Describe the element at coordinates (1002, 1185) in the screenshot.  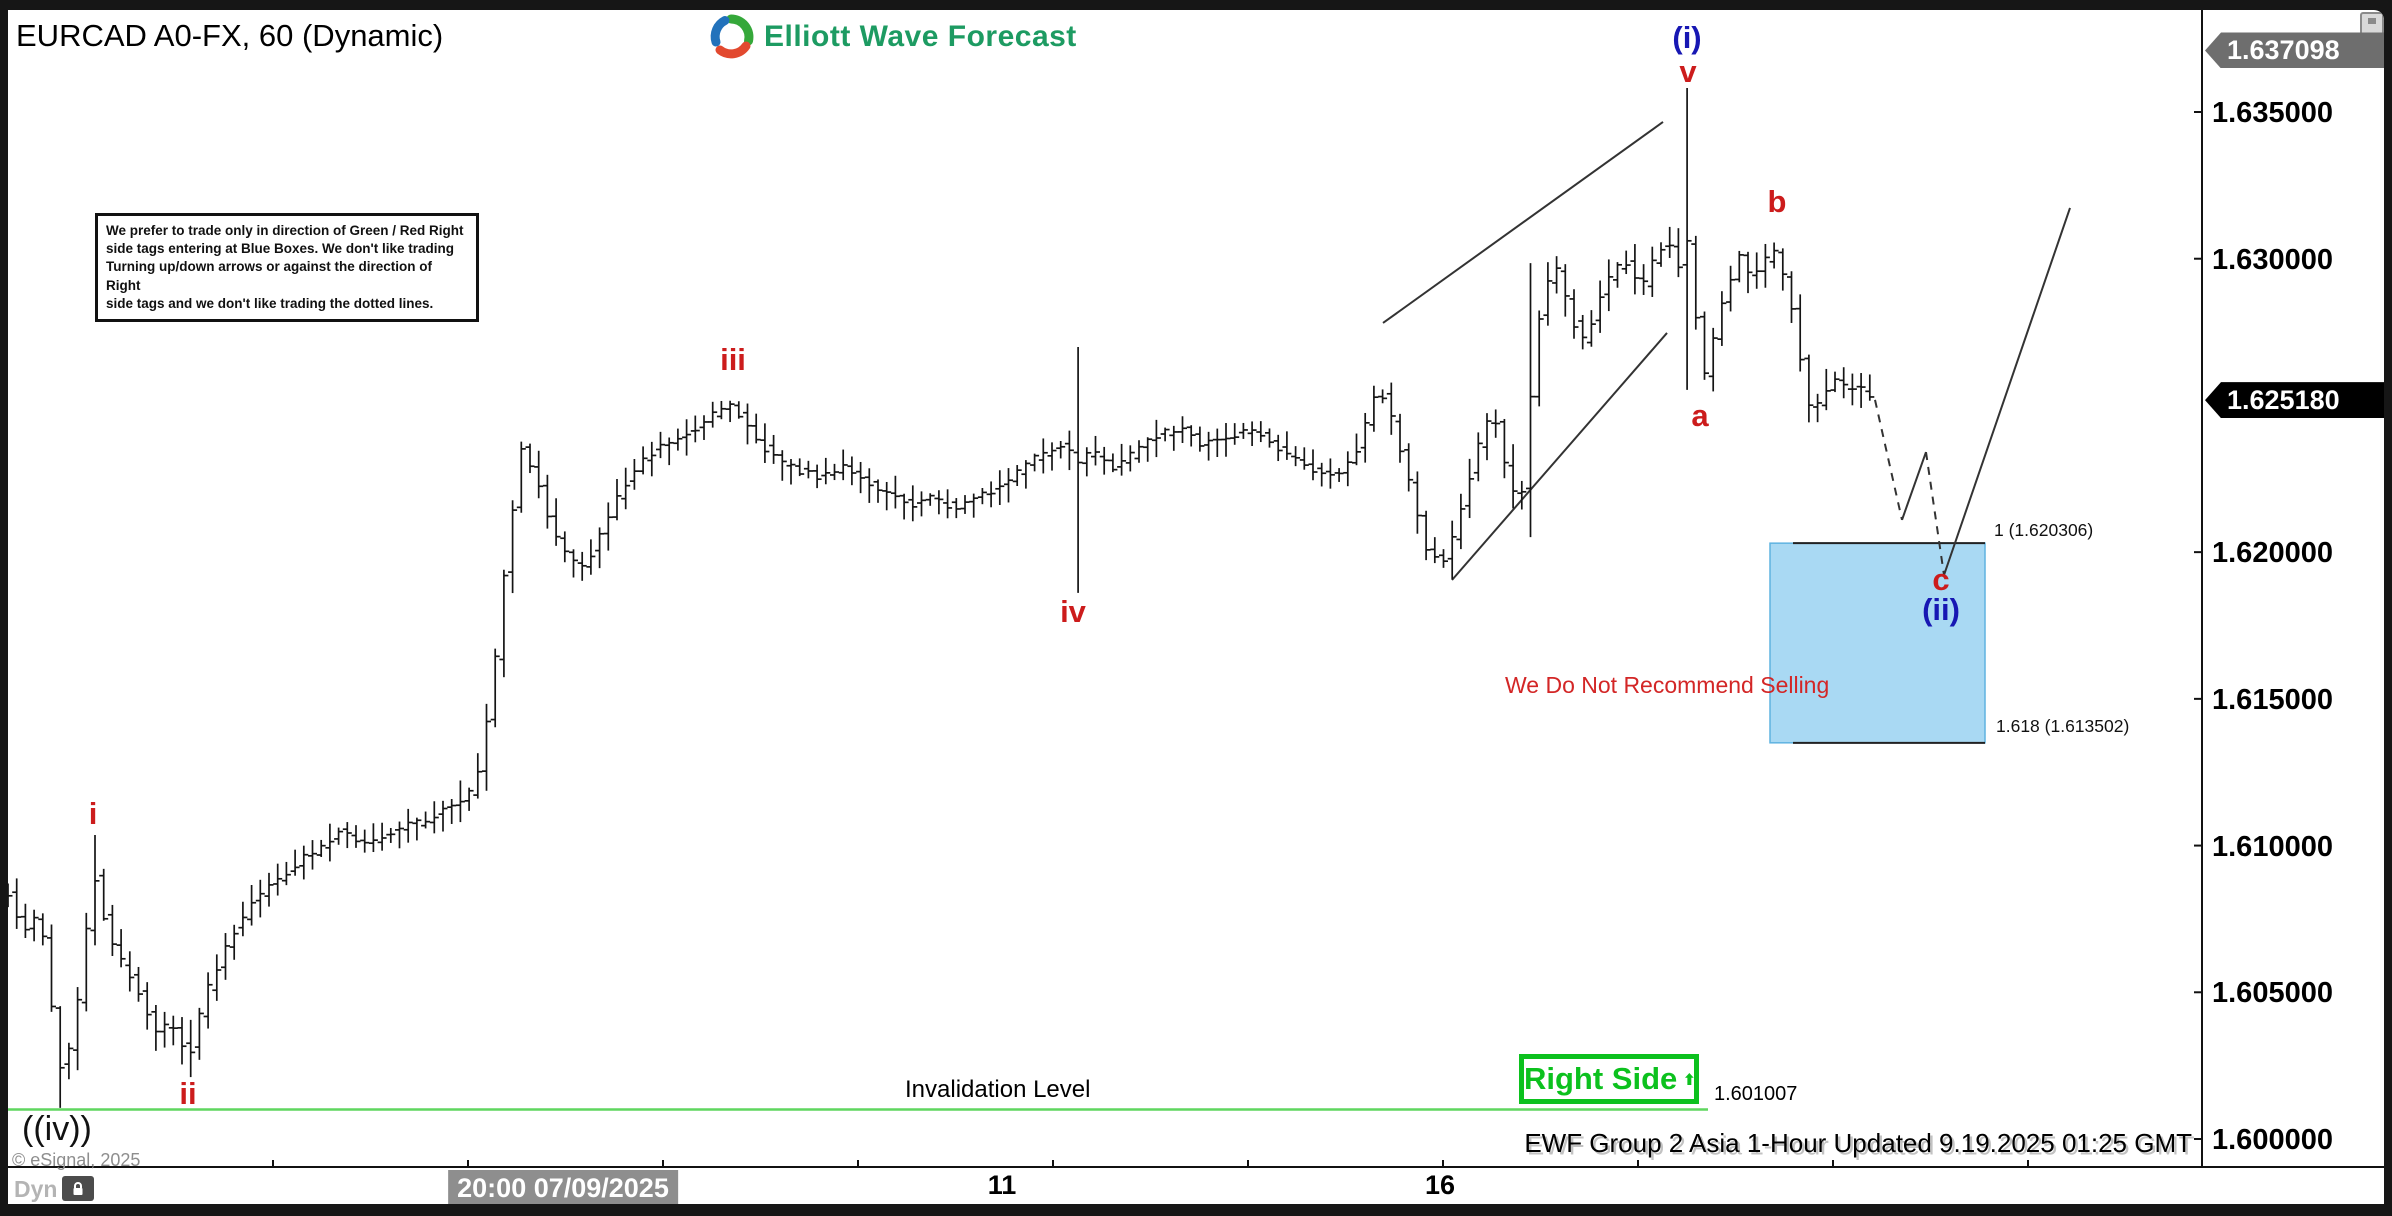
I see `x-axis-label: 11` at that location.